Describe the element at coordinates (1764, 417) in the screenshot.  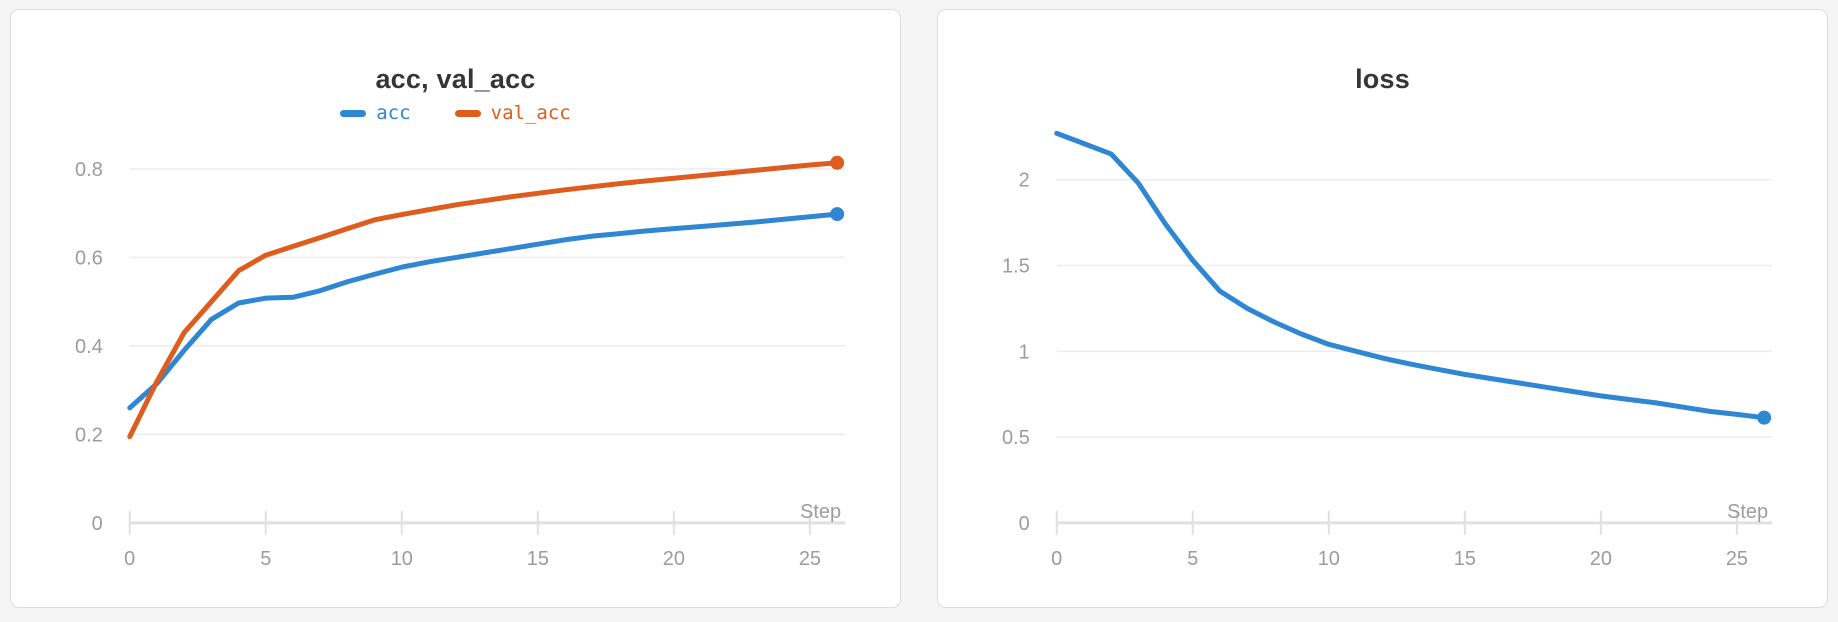
I see `series-endpoint-loss` at that location.